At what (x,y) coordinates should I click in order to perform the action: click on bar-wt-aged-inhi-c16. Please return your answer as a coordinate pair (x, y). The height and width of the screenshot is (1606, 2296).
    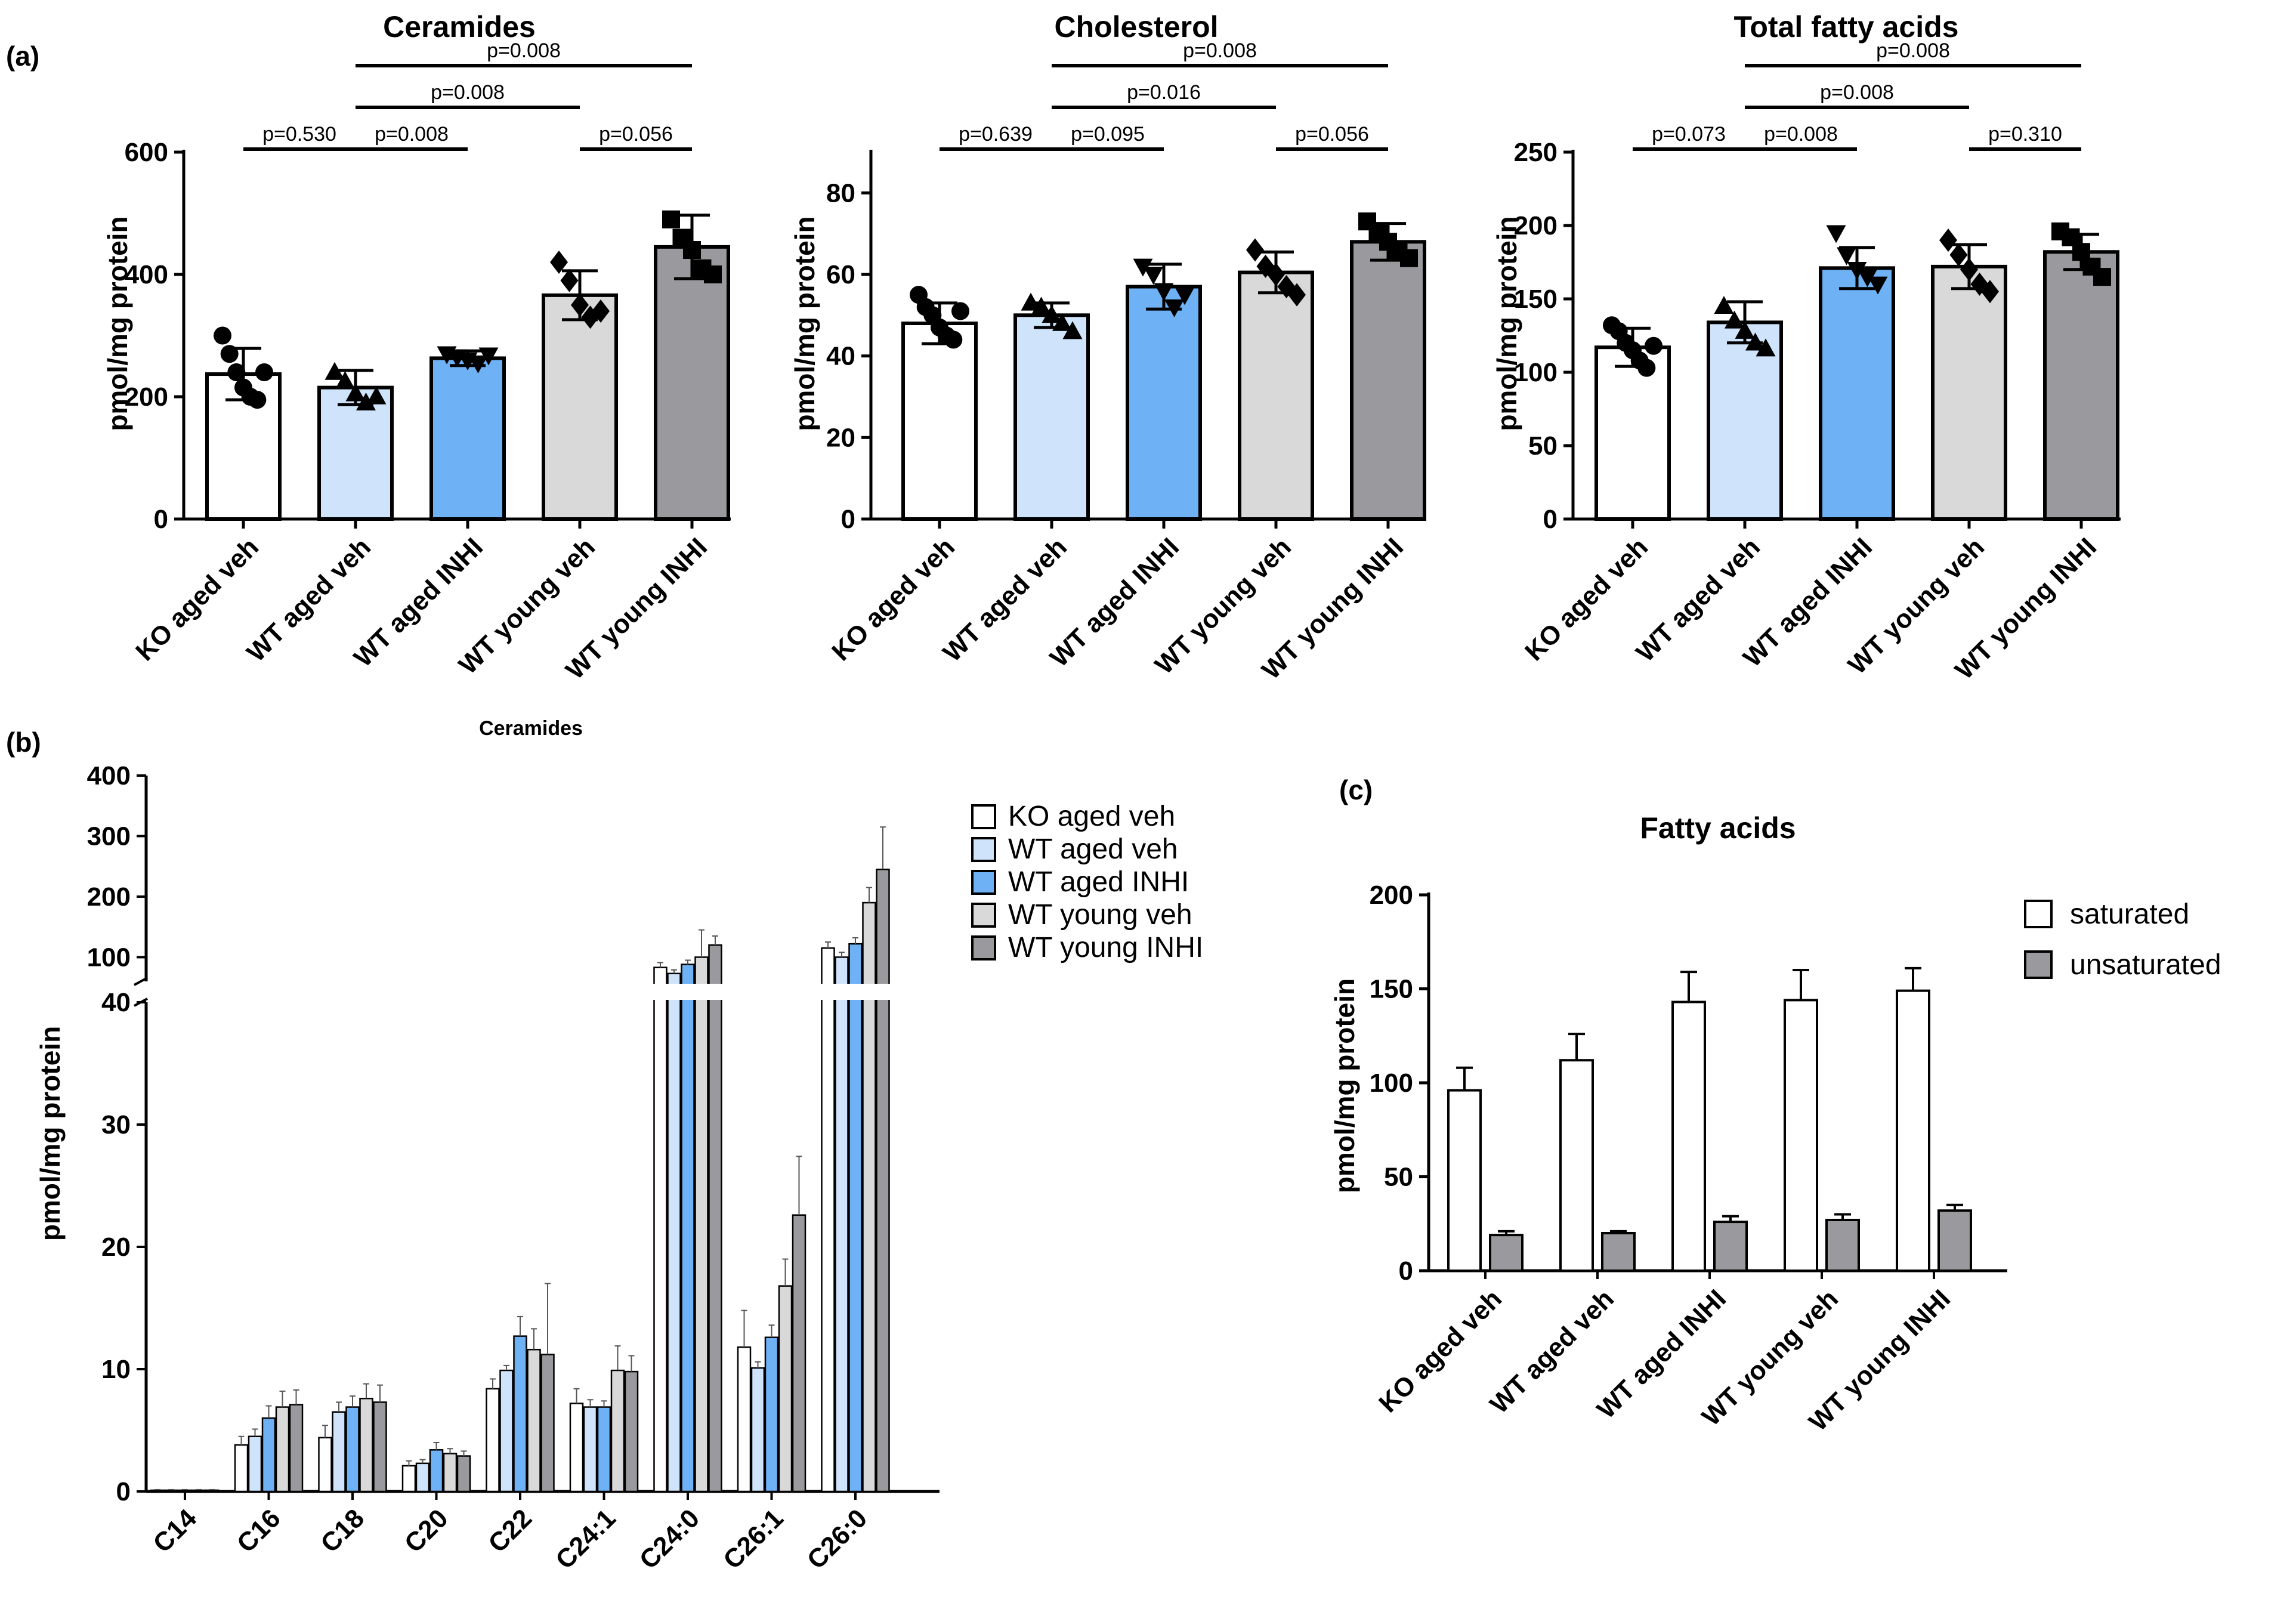
    Looking at the image, I should click on (269, 1455).